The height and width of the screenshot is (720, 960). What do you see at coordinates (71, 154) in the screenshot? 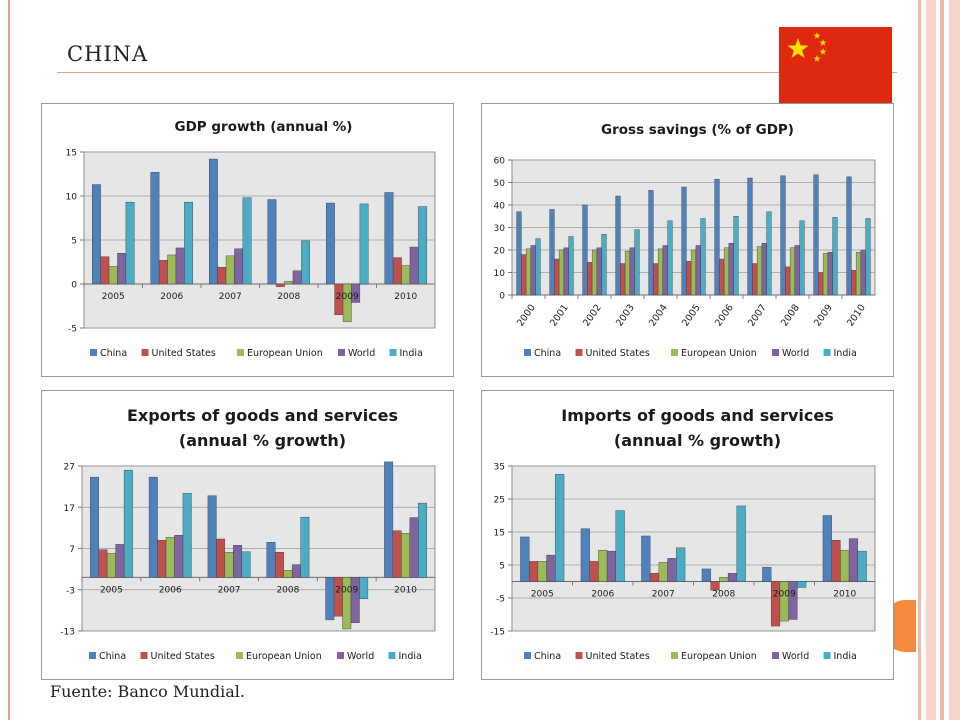
I see `y-tick-label: 15` at bounding box center [71, 154].